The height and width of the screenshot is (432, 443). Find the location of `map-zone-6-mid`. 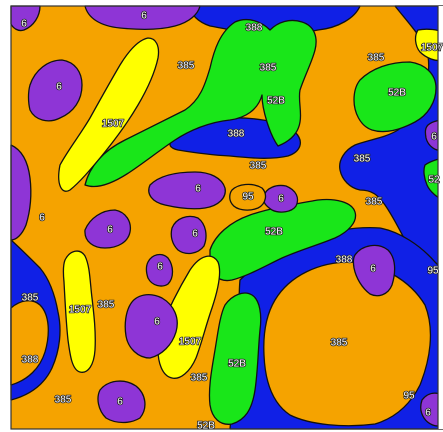

map-zone-6-mid is located at coordinates (159, 270).